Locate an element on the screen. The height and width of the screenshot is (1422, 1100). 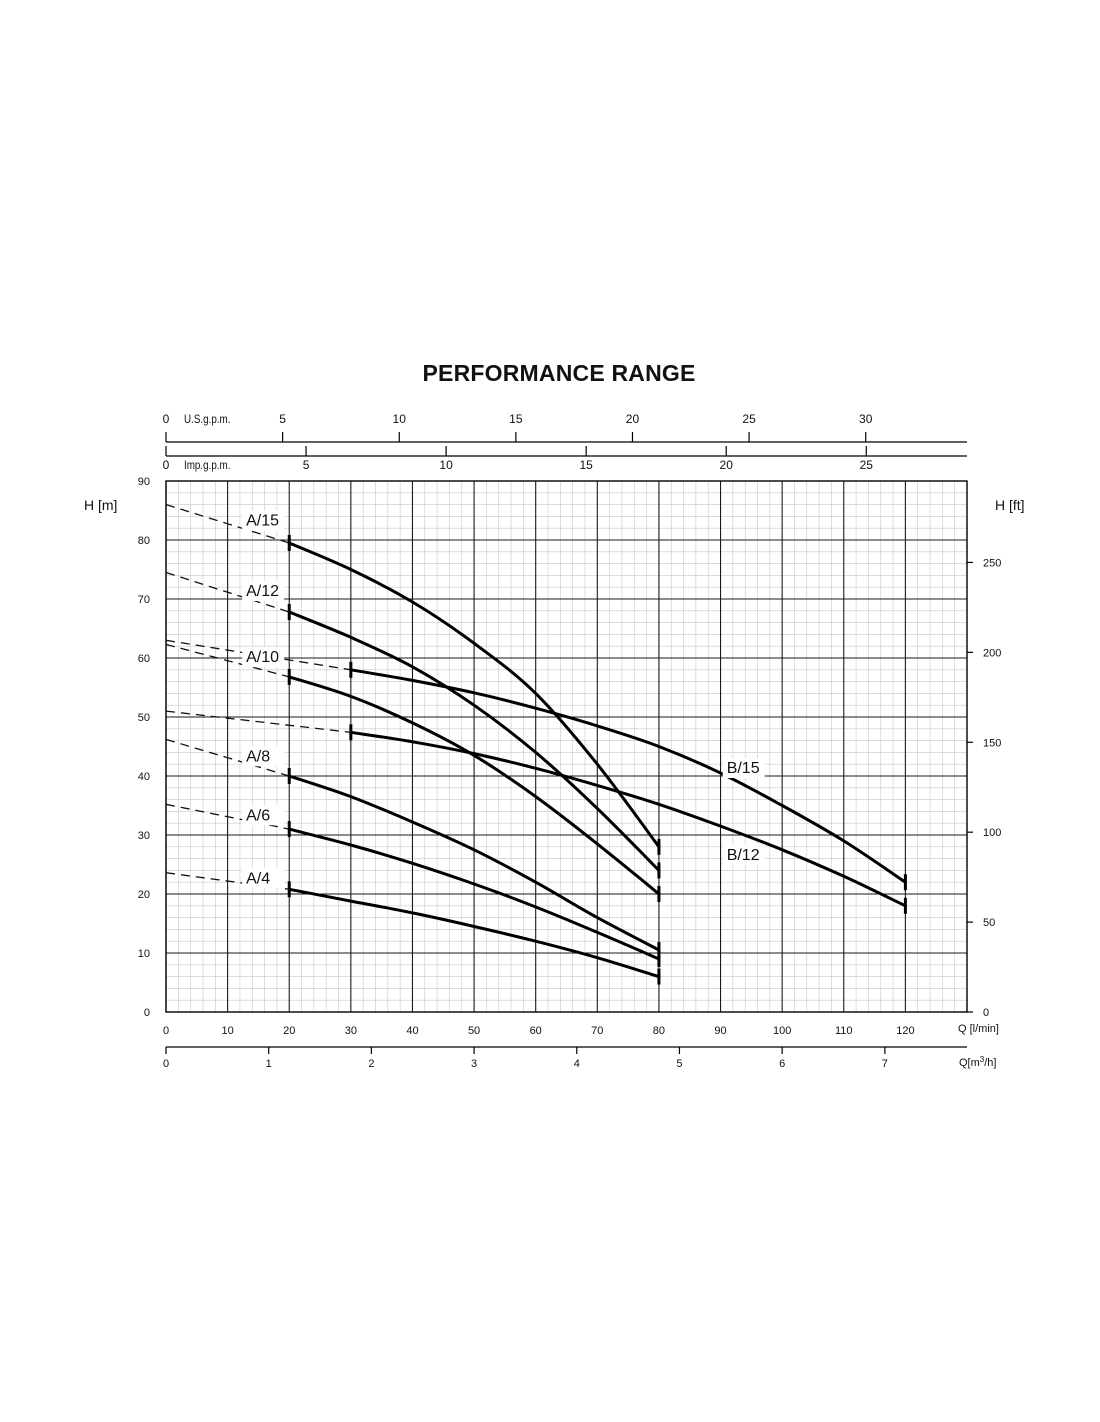
x-tick-label: 10 is located at coordinates (227, 1031).